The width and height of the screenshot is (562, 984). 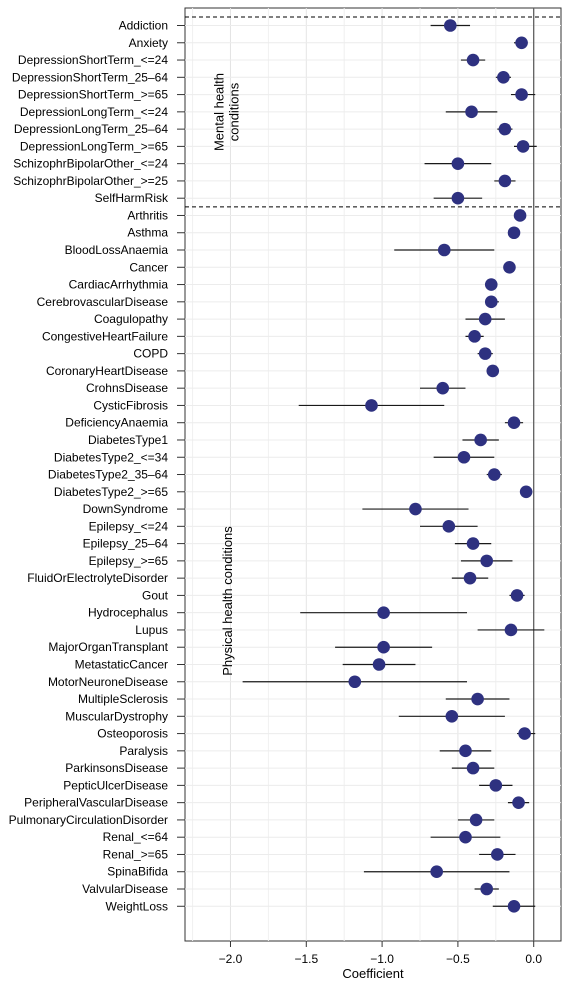 I want to click on x-axis: −2.0 −1.5 −1.0 −0.5 0.0, so click(x=380, y=953).